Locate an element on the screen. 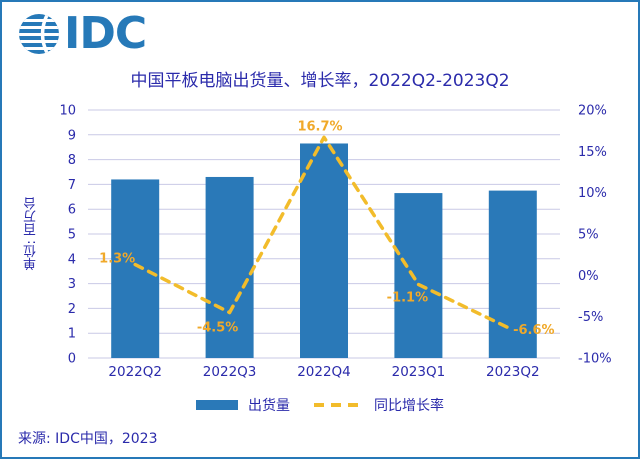 This screenshot has width=640, height=459. x-axis-label: 2022Q2 is located at coordinates (135, 372).